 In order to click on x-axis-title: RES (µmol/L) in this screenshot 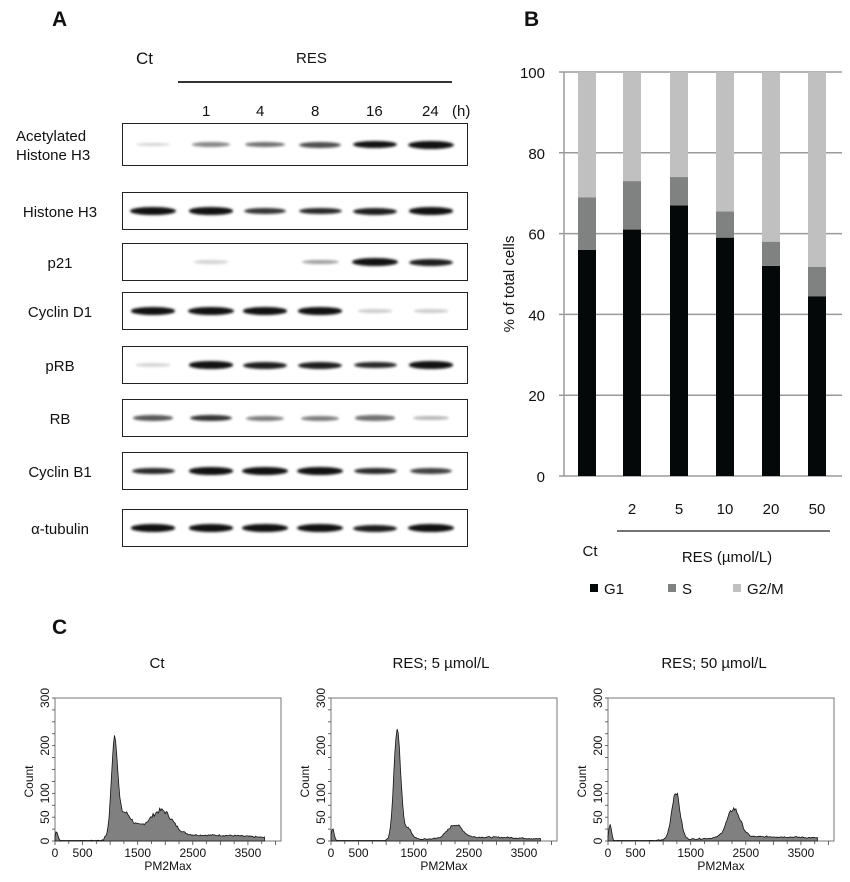, I will do `click(727, 557)`.